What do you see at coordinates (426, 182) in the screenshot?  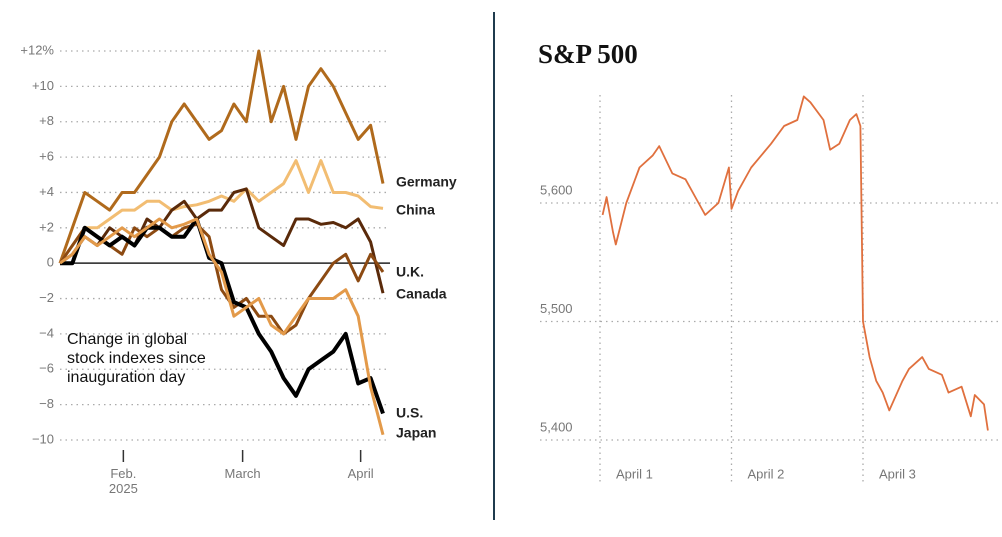 I see `series-label: Germany` at bounding box center [426, 182].